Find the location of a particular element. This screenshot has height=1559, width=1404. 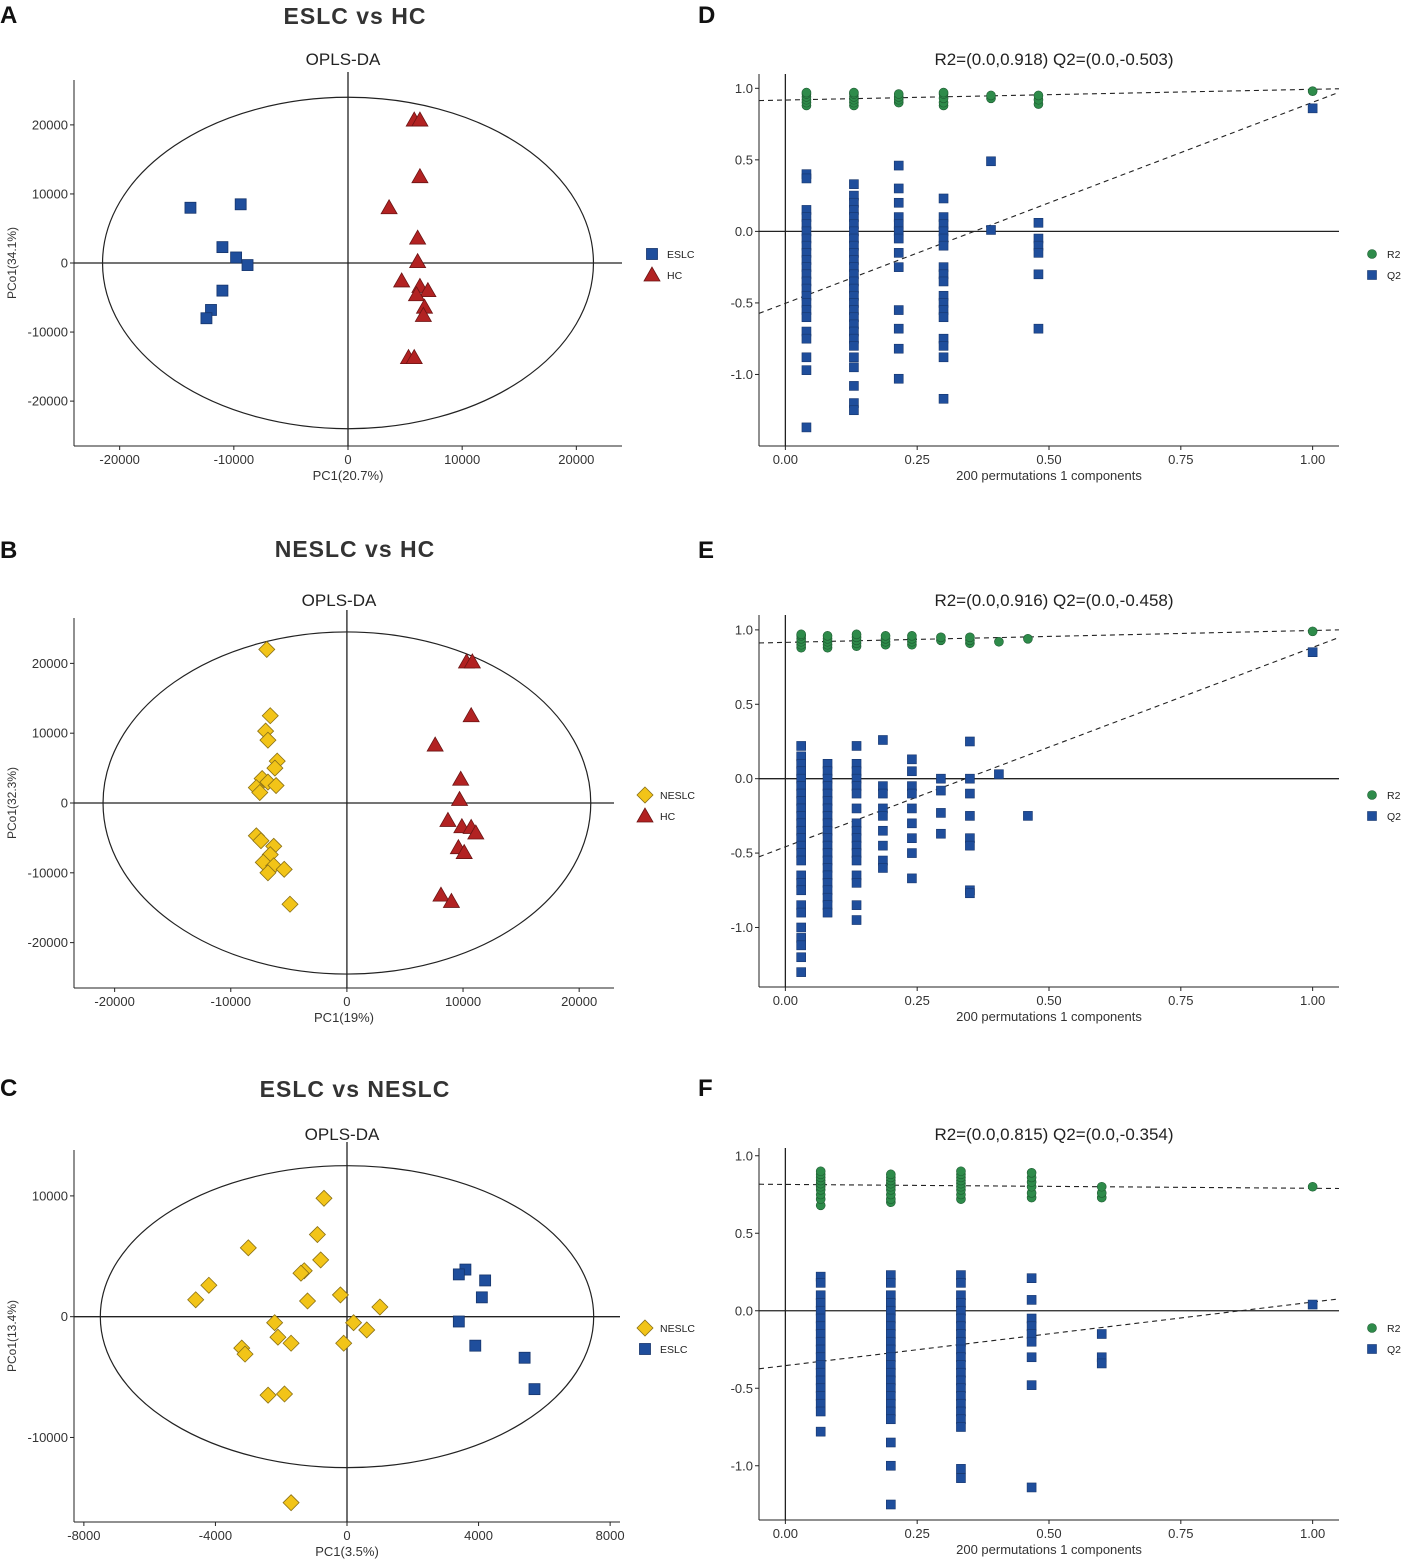

chart-title-a: OPLS-DA is located at coordinates (343, 59).